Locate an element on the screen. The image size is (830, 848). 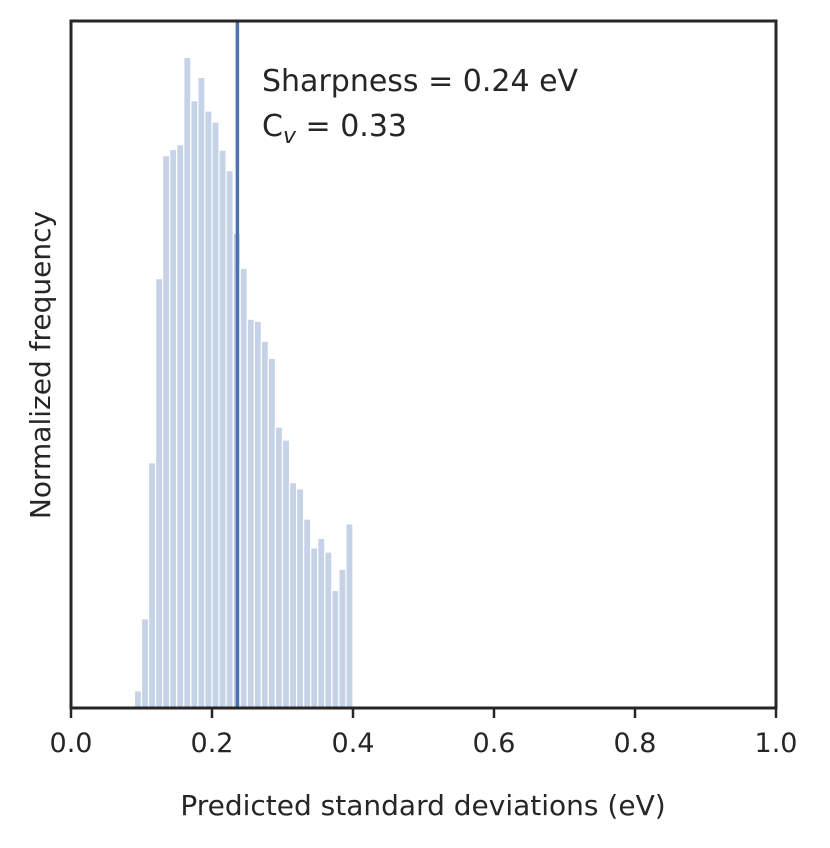
annotation-cv-subscript: v is located at coordinates (290, 136).